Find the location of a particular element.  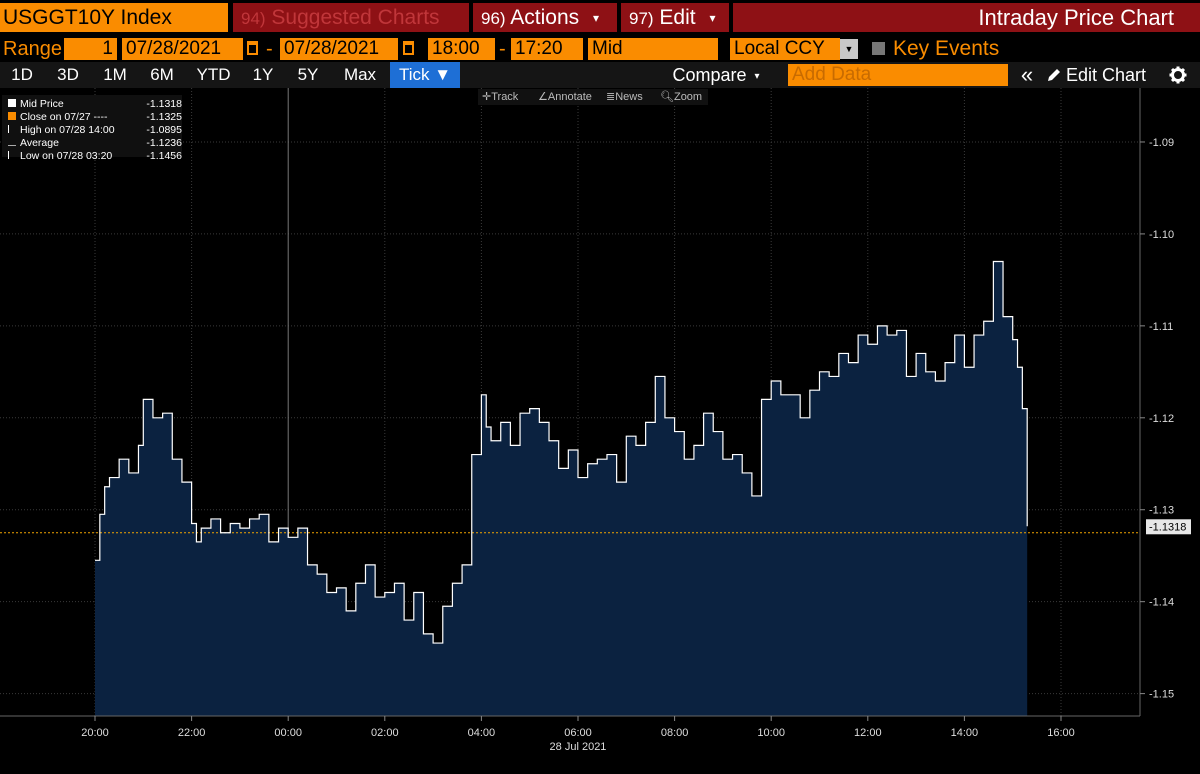

legend-label: High on 07/28 14:00 is located at coordinates (67, 130).